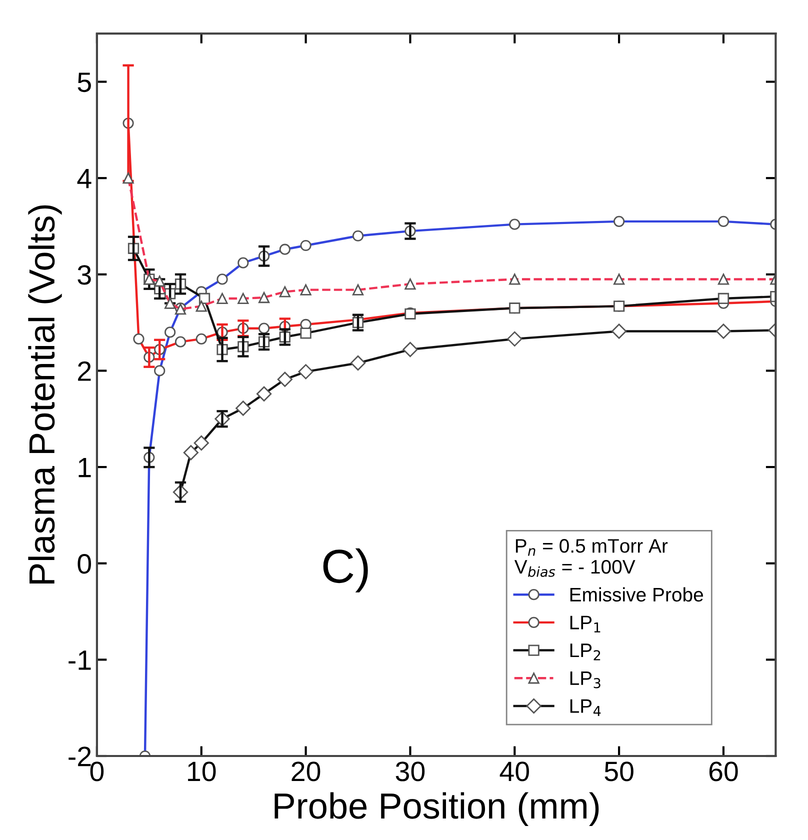 This screenshot has width=808, height=840. I want to click on y-tick-label: -2, so click(79, 756).